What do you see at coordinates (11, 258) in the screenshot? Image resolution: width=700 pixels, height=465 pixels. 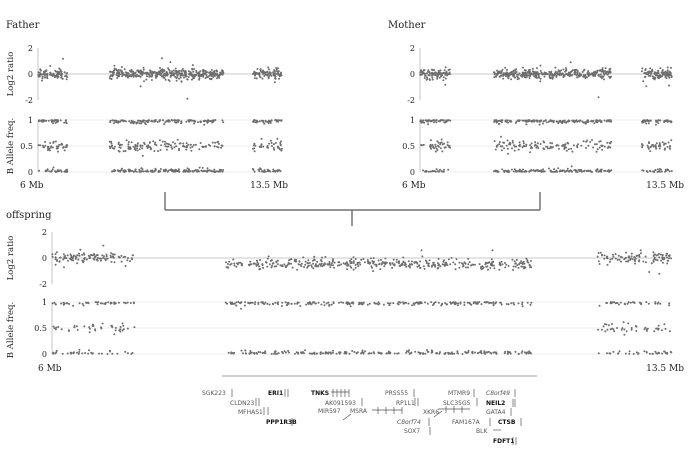 I see `offspring-log2-ylabel: Log2 ratio` at bounding box center [11, 258].